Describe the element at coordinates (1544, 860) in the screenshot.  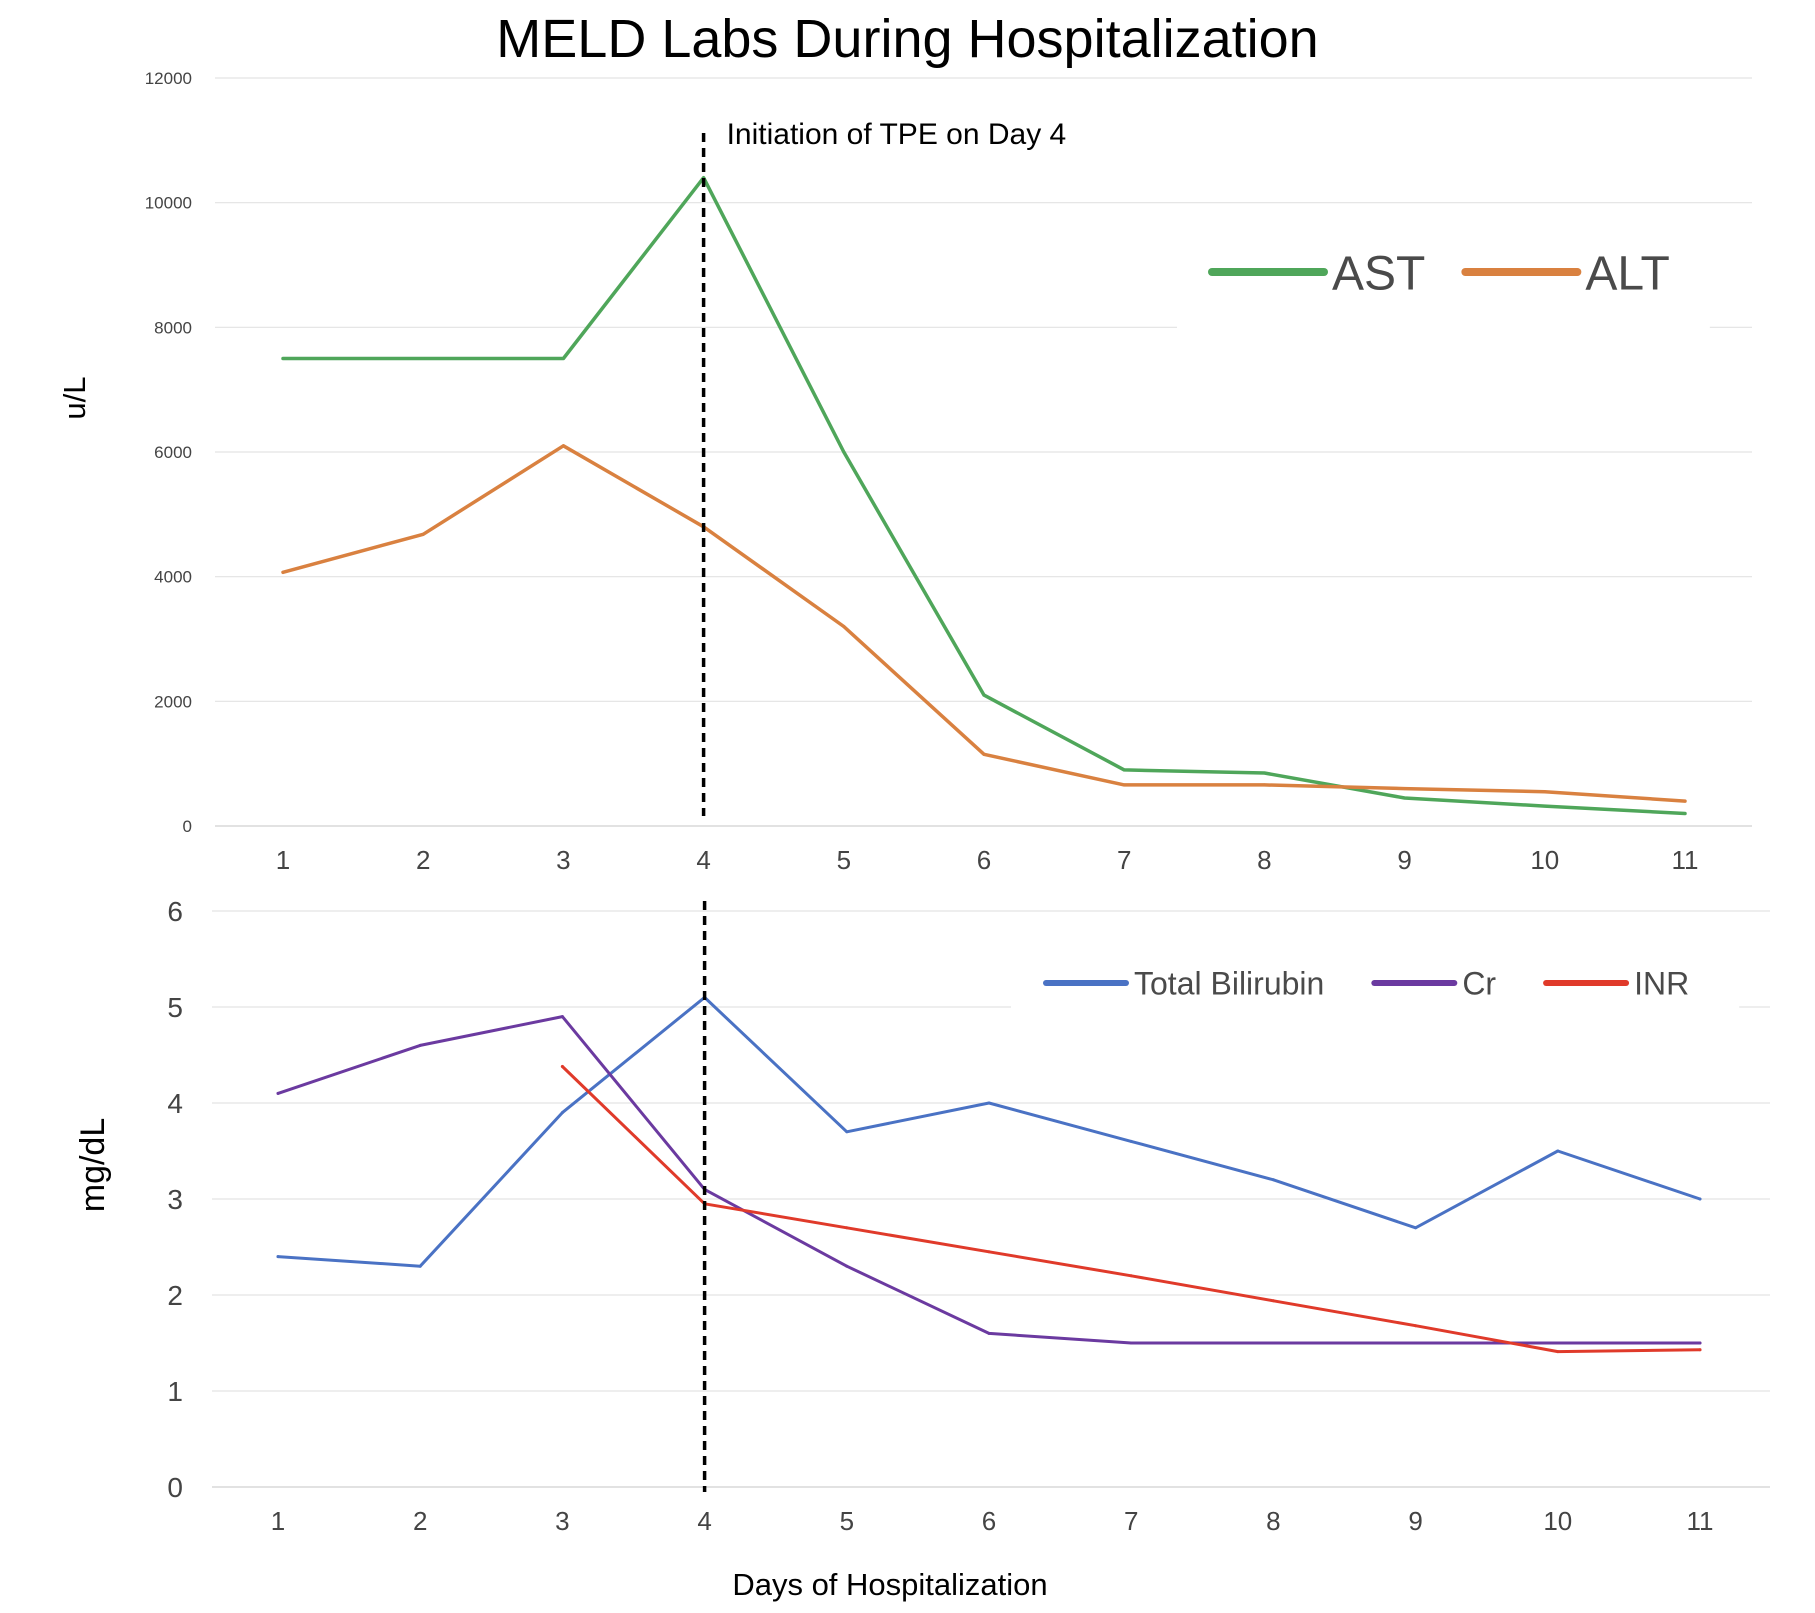
I see `panel1-x-tick-label: 10` at that location.